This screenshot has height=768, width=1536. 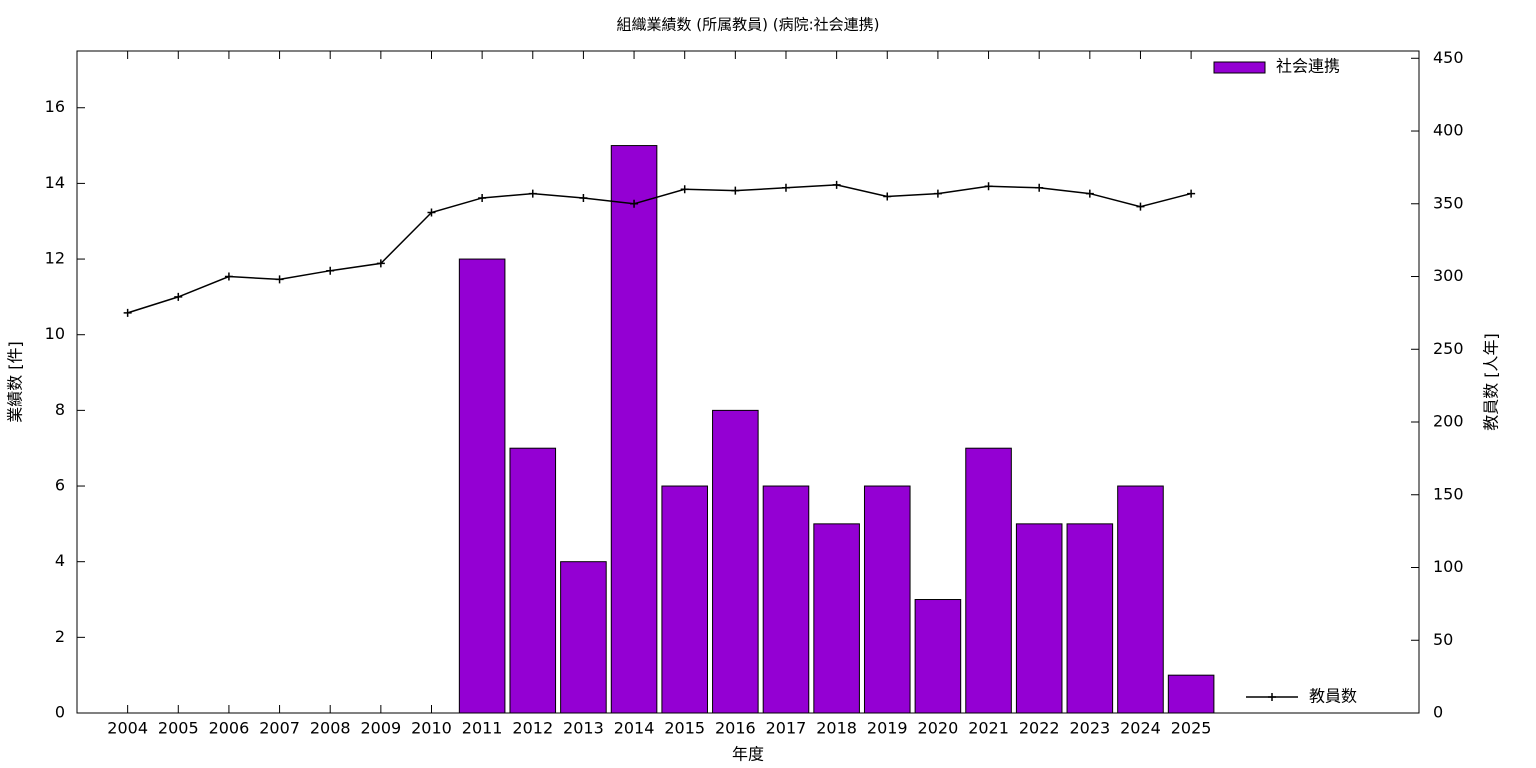 I want to click on x-tick-label: 2011, so click(x=482, y=728).